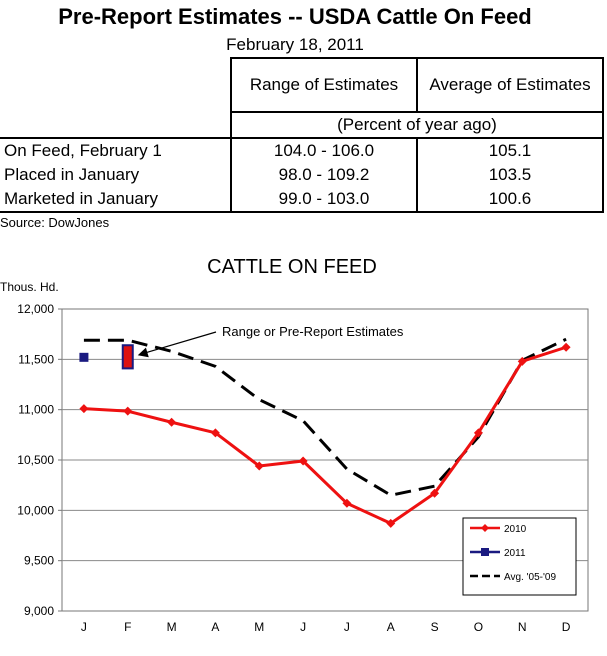  I want to click on legend-label: 2011, so click(515, 553).